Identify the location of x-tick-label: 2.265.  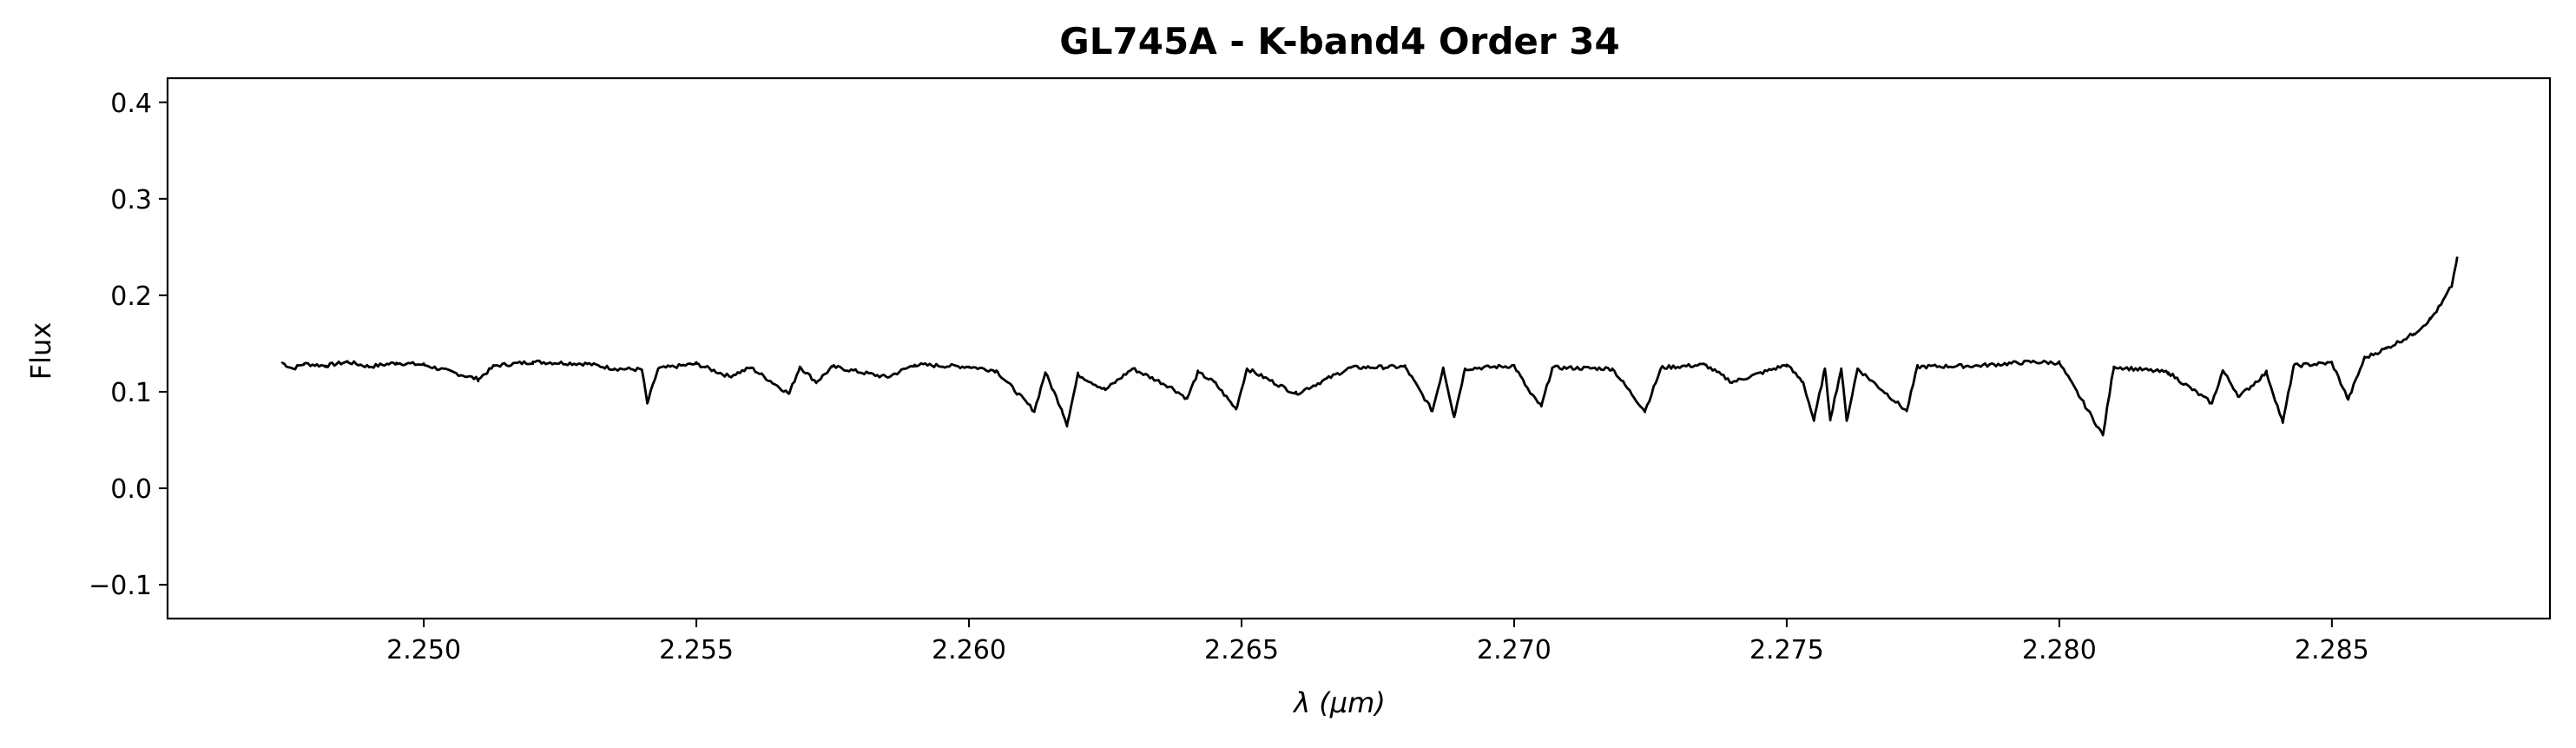
(1241, 650).